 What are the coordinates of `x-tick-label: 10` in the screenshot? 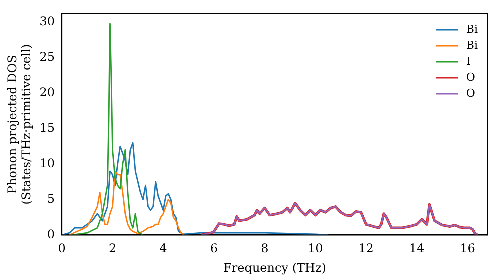 It's located at (316, 249).